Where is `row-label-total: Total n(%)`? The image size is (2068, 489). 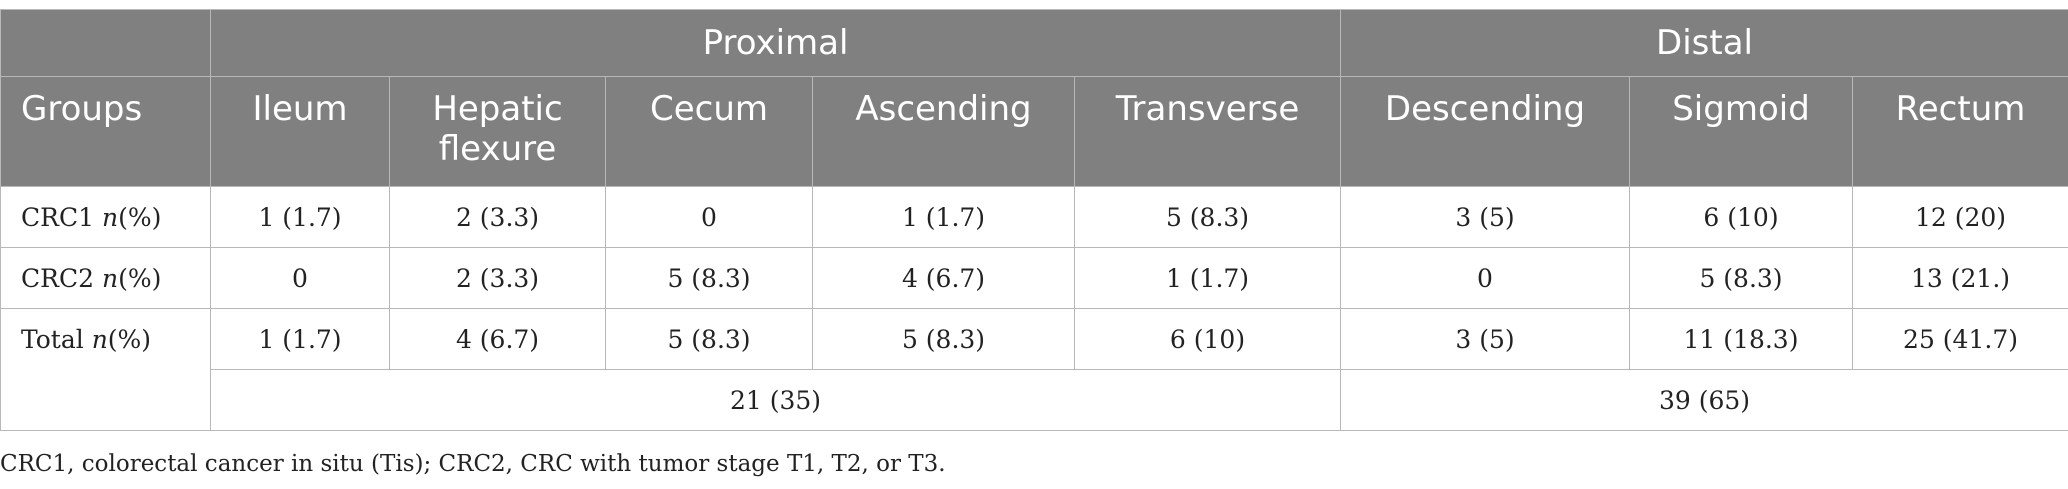 row-label-total: Total n(%) is located at coordinates (105, 369).